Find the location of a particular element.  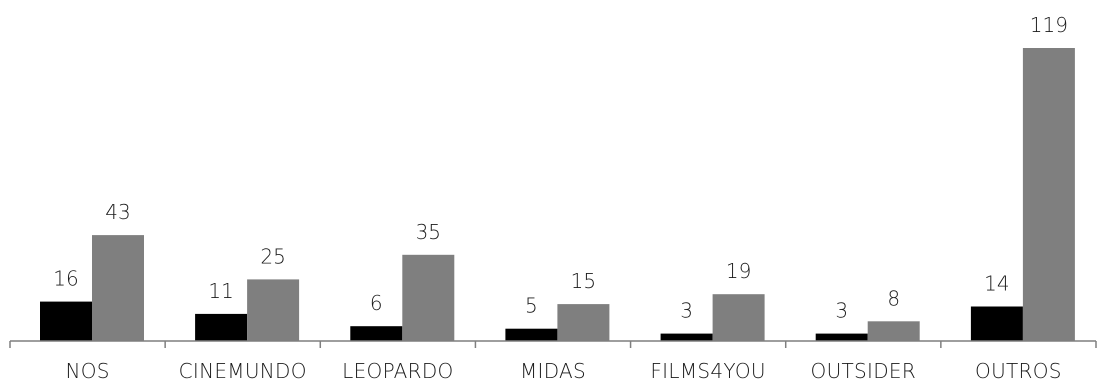

x-tick-label: OUTSIDER is located at coordinates (864, 370).